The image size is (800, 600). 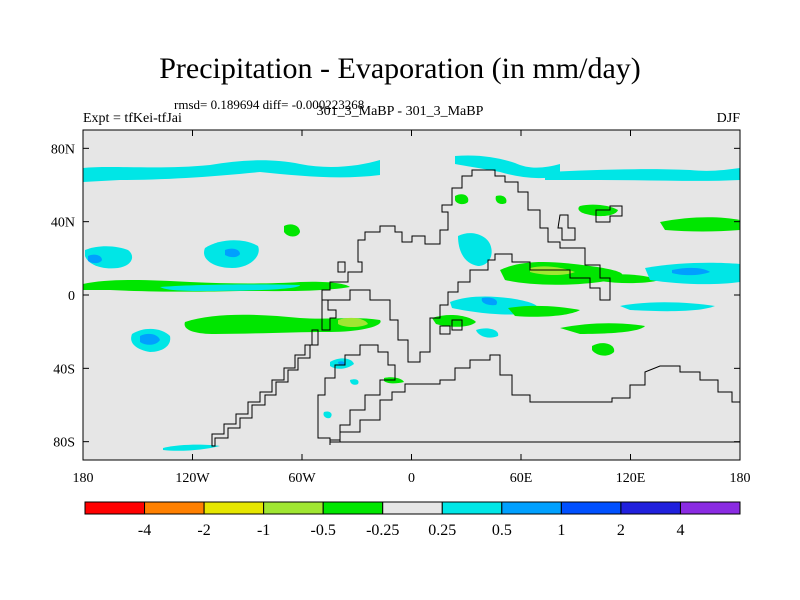 I want to click on lat-tick-label: 80N, so click(x=63, y=149).